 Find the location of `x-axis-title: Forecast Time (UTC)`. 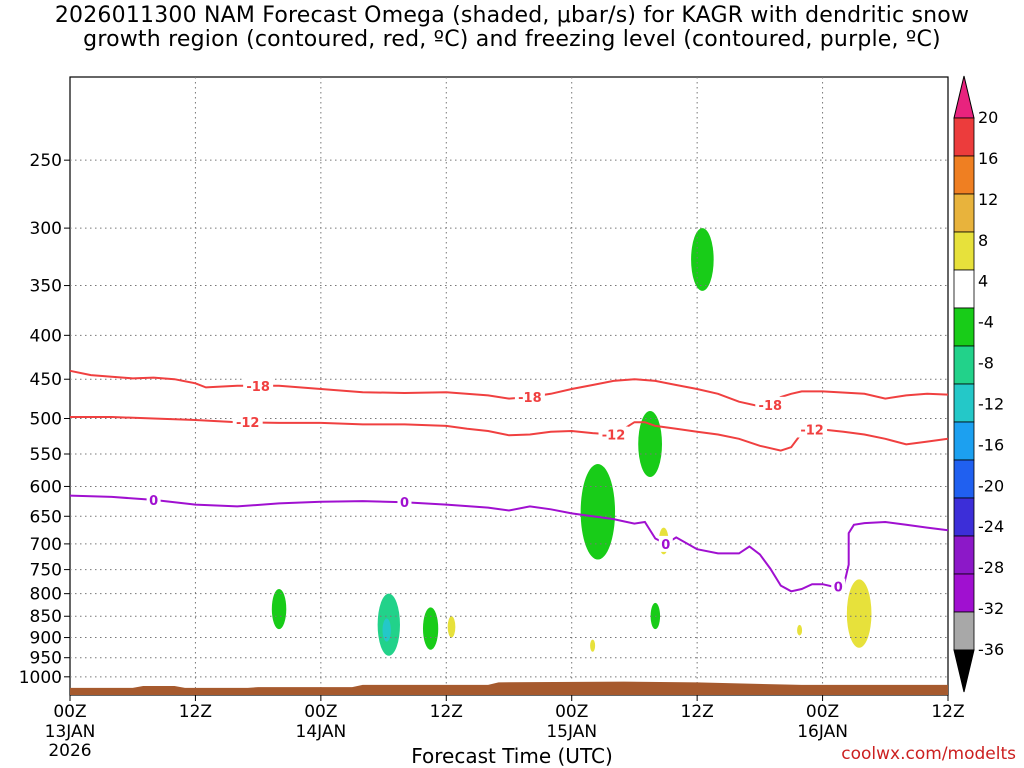

x-axis-title: Forecast Time (UTC) is located at coordinates (512, 756).